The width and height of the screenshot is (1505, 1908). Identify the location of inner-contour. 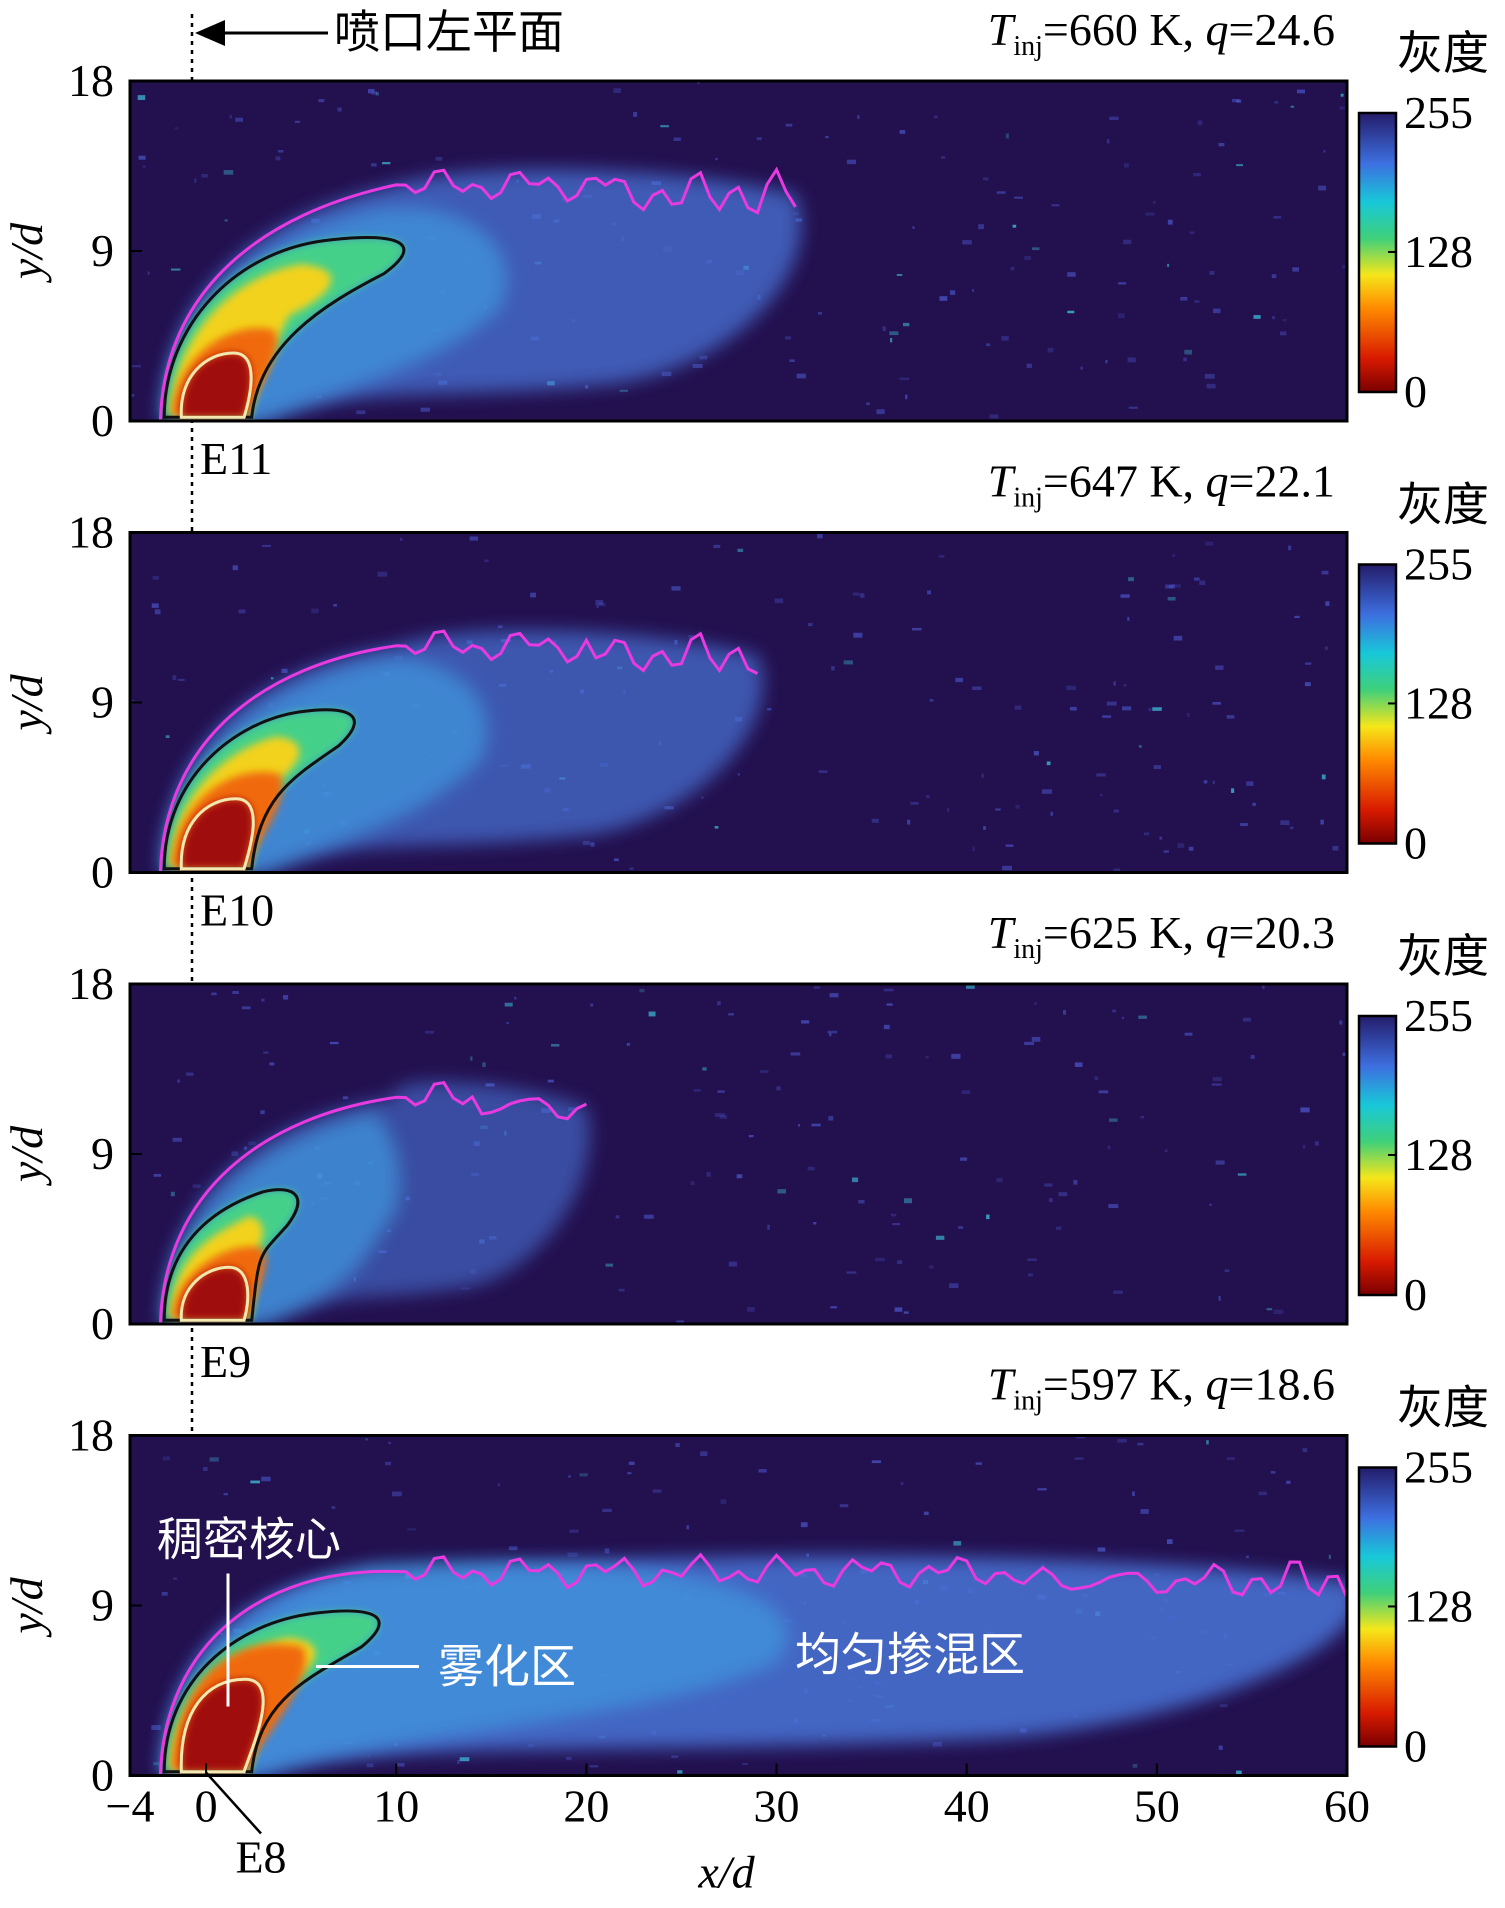
(231, 1255).